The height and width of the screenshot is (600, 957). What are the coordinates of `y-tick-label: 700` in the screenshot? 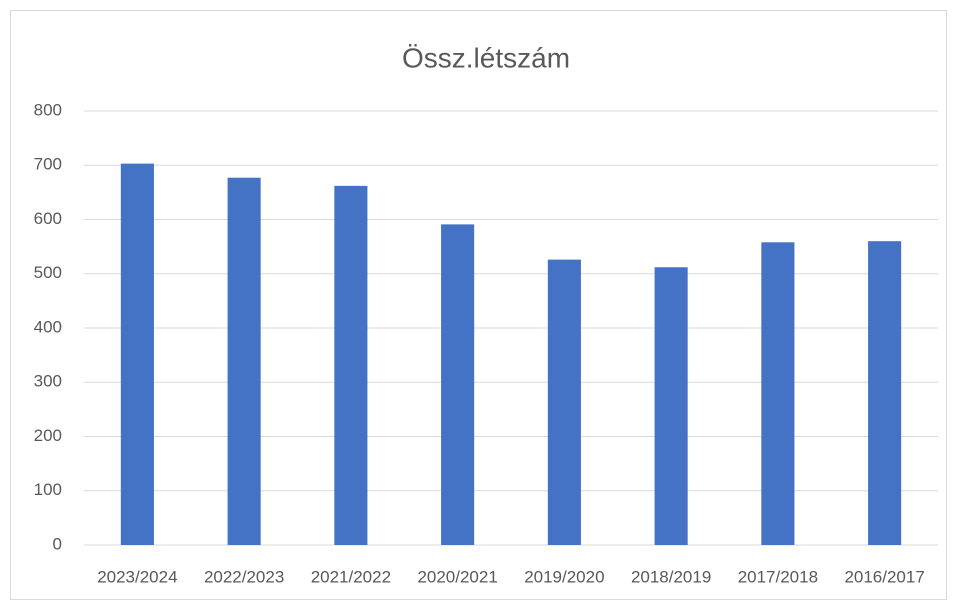 It's located at (48, 164).